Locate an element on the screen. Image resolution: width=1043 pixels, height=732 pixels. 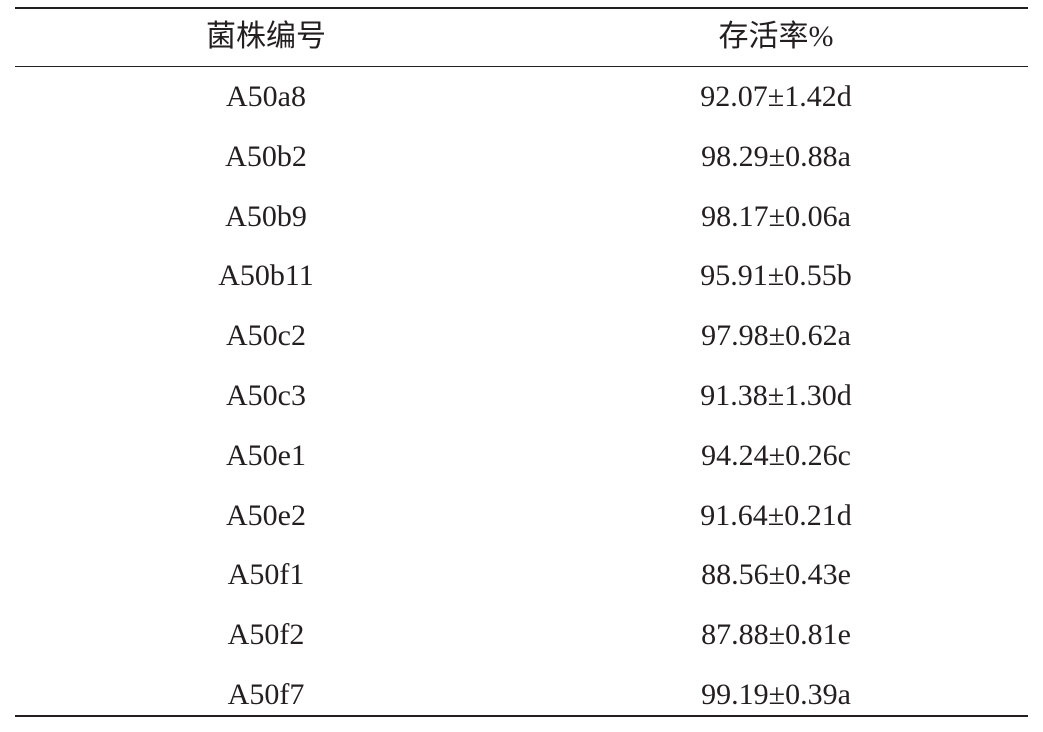
table-top-rule is located at coordinates (521, 8).